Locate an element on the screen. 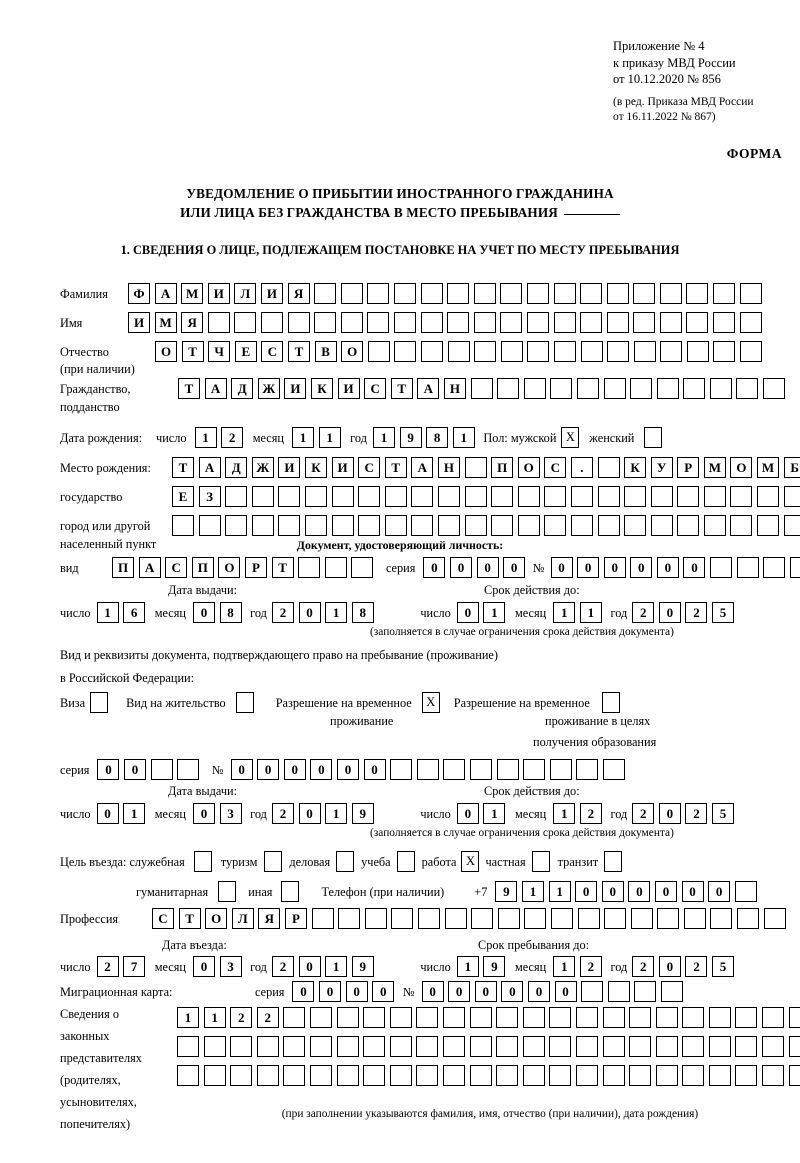 This screenshot has width=800, height=1163. cell: 3 is located at coordinates (230, 813).